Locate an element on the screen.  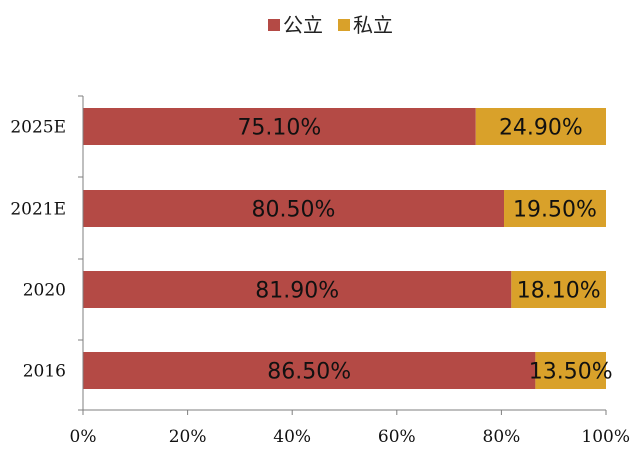
data-label-2020-series-0: 81.90% is located at coordinates (297, 291).